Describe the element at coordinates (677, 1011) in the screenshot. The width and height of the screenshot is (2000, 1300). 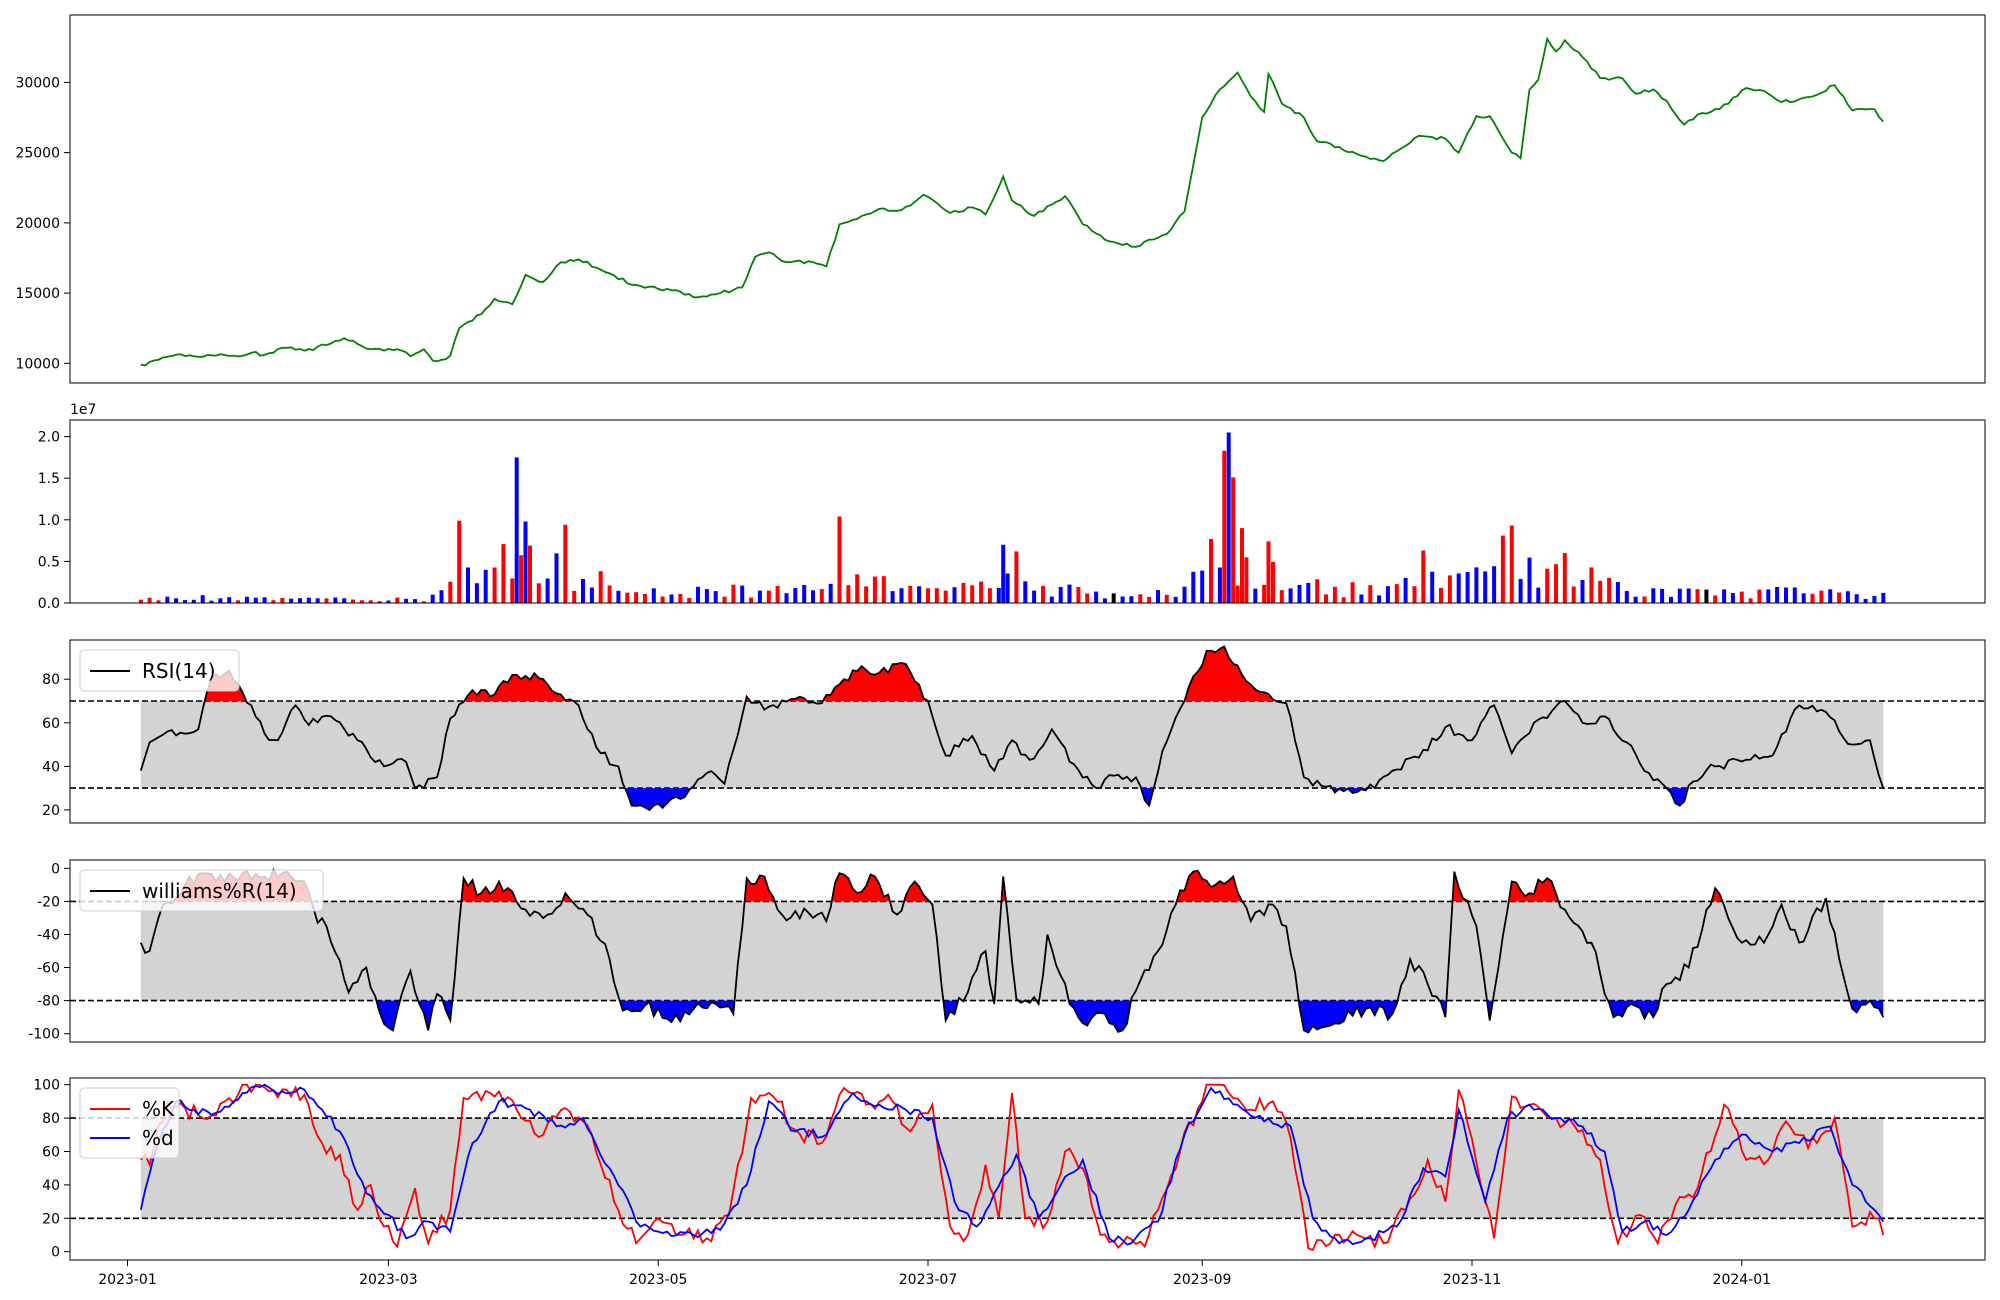
I see `williams-oversold-fill` at that location.